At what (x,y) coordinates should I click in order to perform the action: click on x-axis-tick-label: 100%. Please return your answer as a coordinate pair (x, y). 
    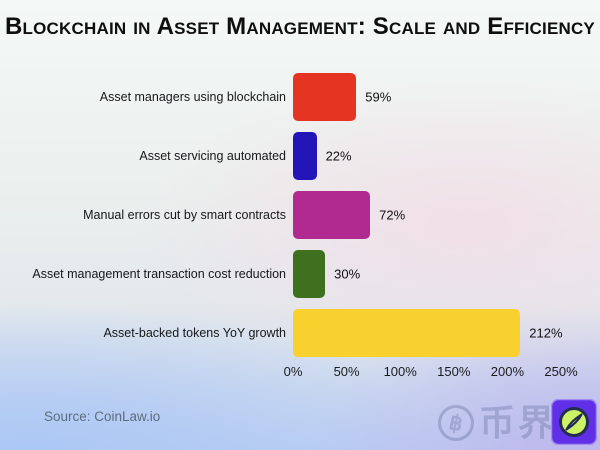
    Looking at the image, I should click on (400, 371).